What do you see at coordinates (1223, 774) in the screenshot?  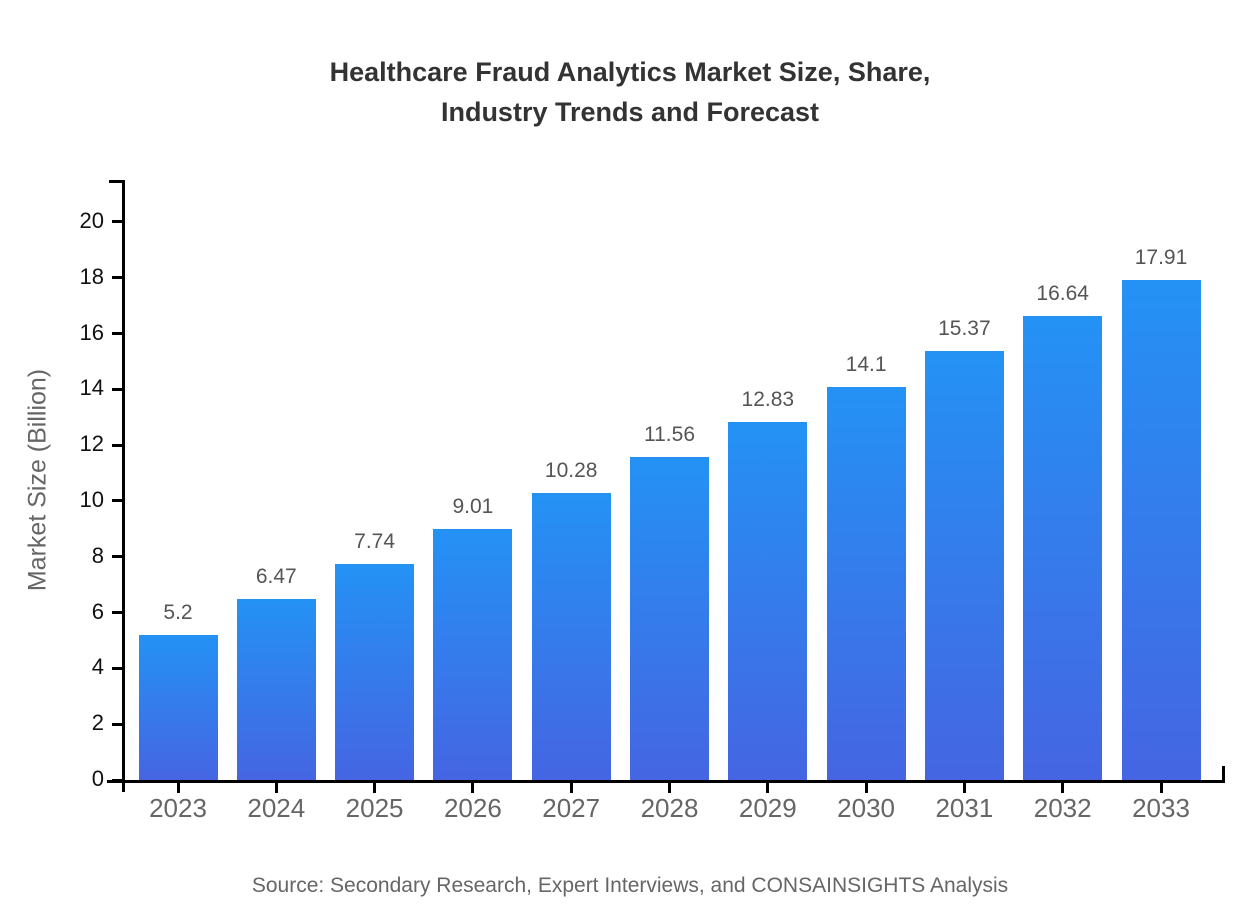 I see `x-axis-end-cap` at bounding box center [1223, 774].